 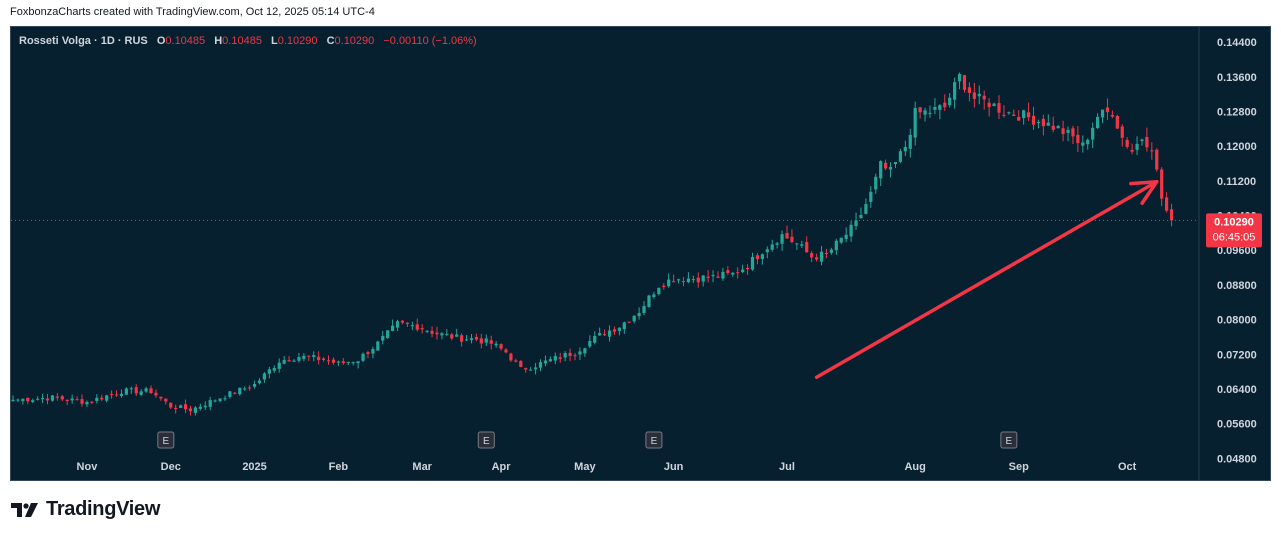 I want to click on y-tick-label: 0.09600, so click(x=1237, y=251).